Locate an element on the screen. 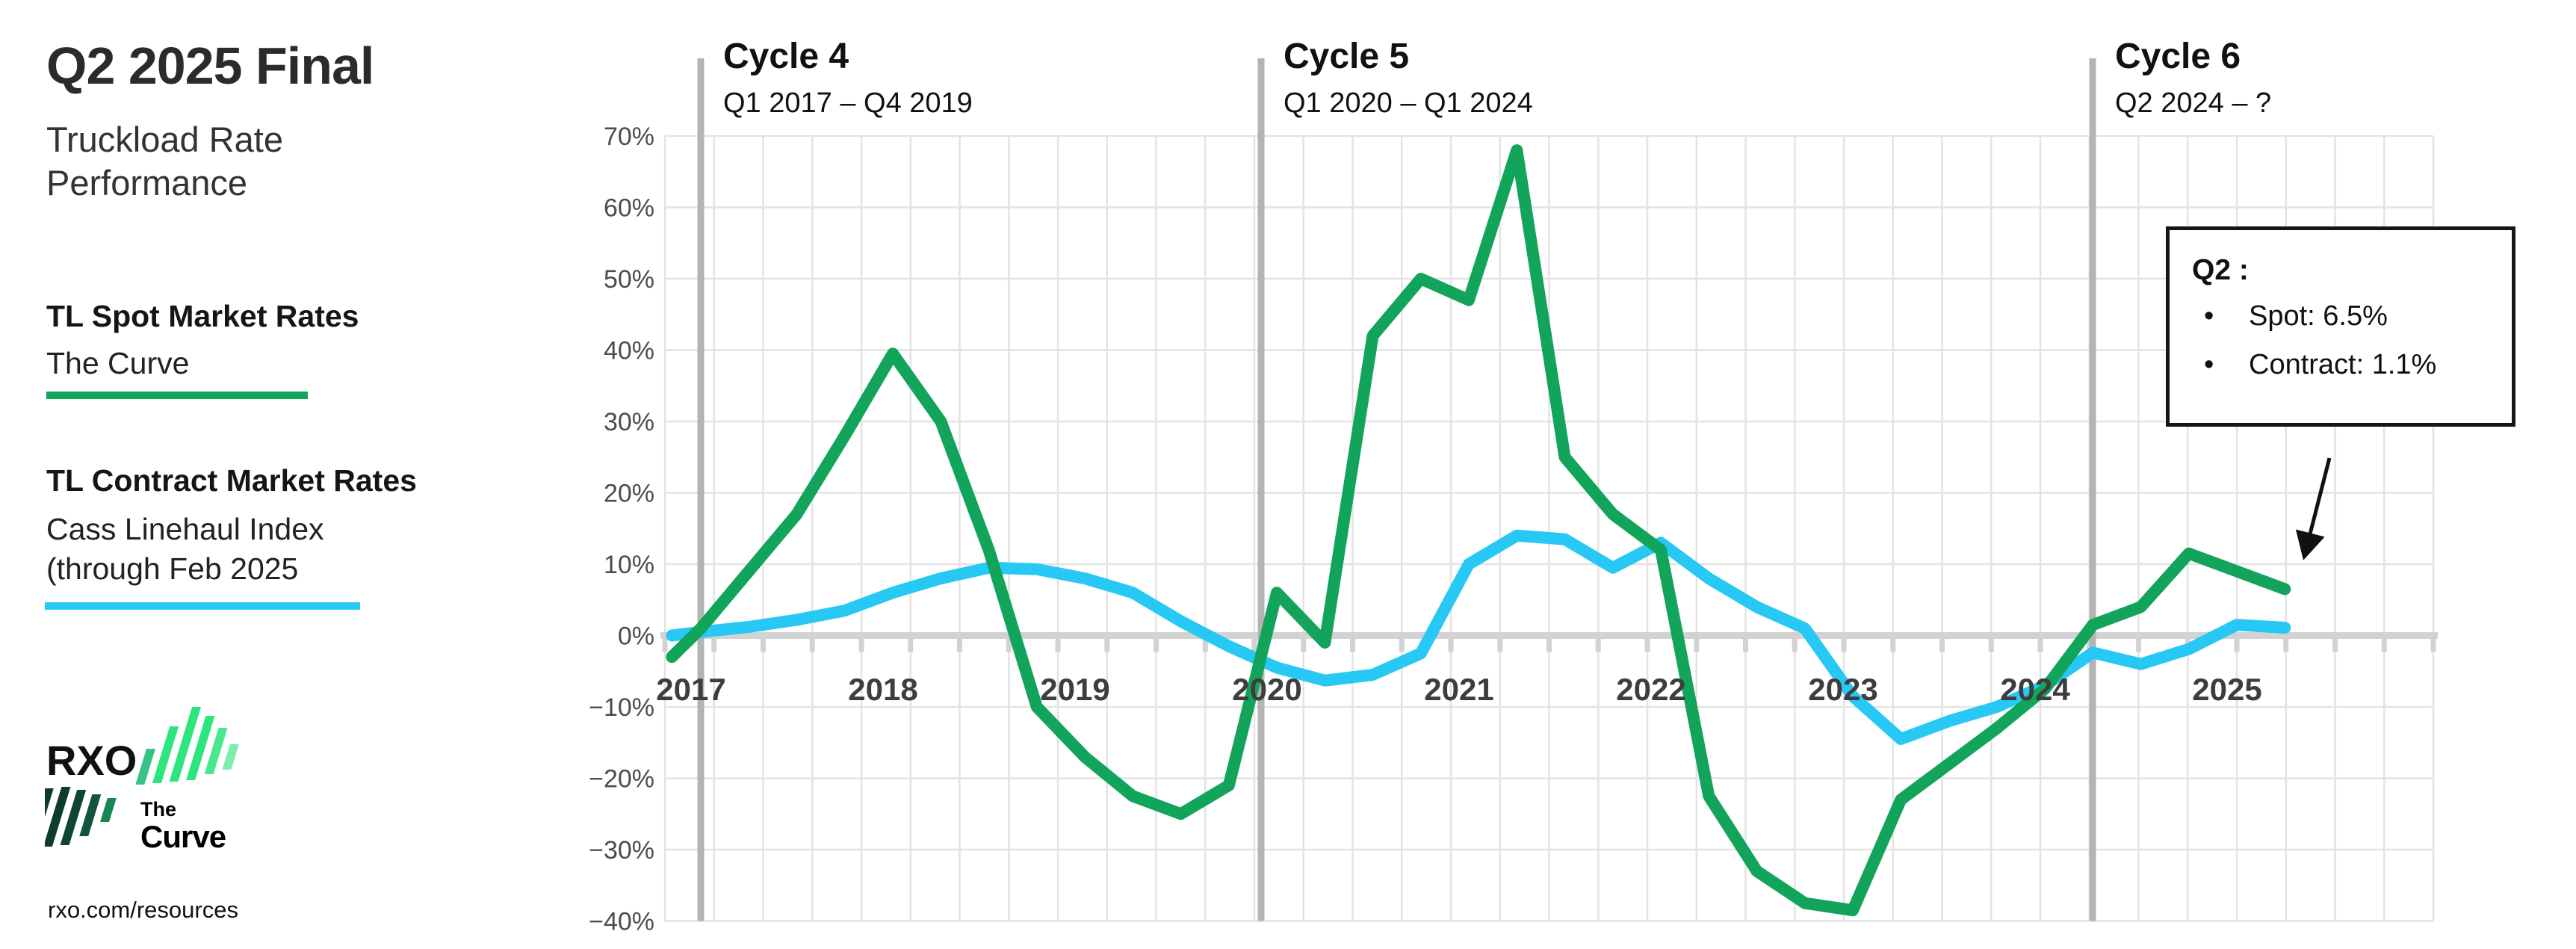  logo-product-line2: Curve is located at coordinates (183, 836).